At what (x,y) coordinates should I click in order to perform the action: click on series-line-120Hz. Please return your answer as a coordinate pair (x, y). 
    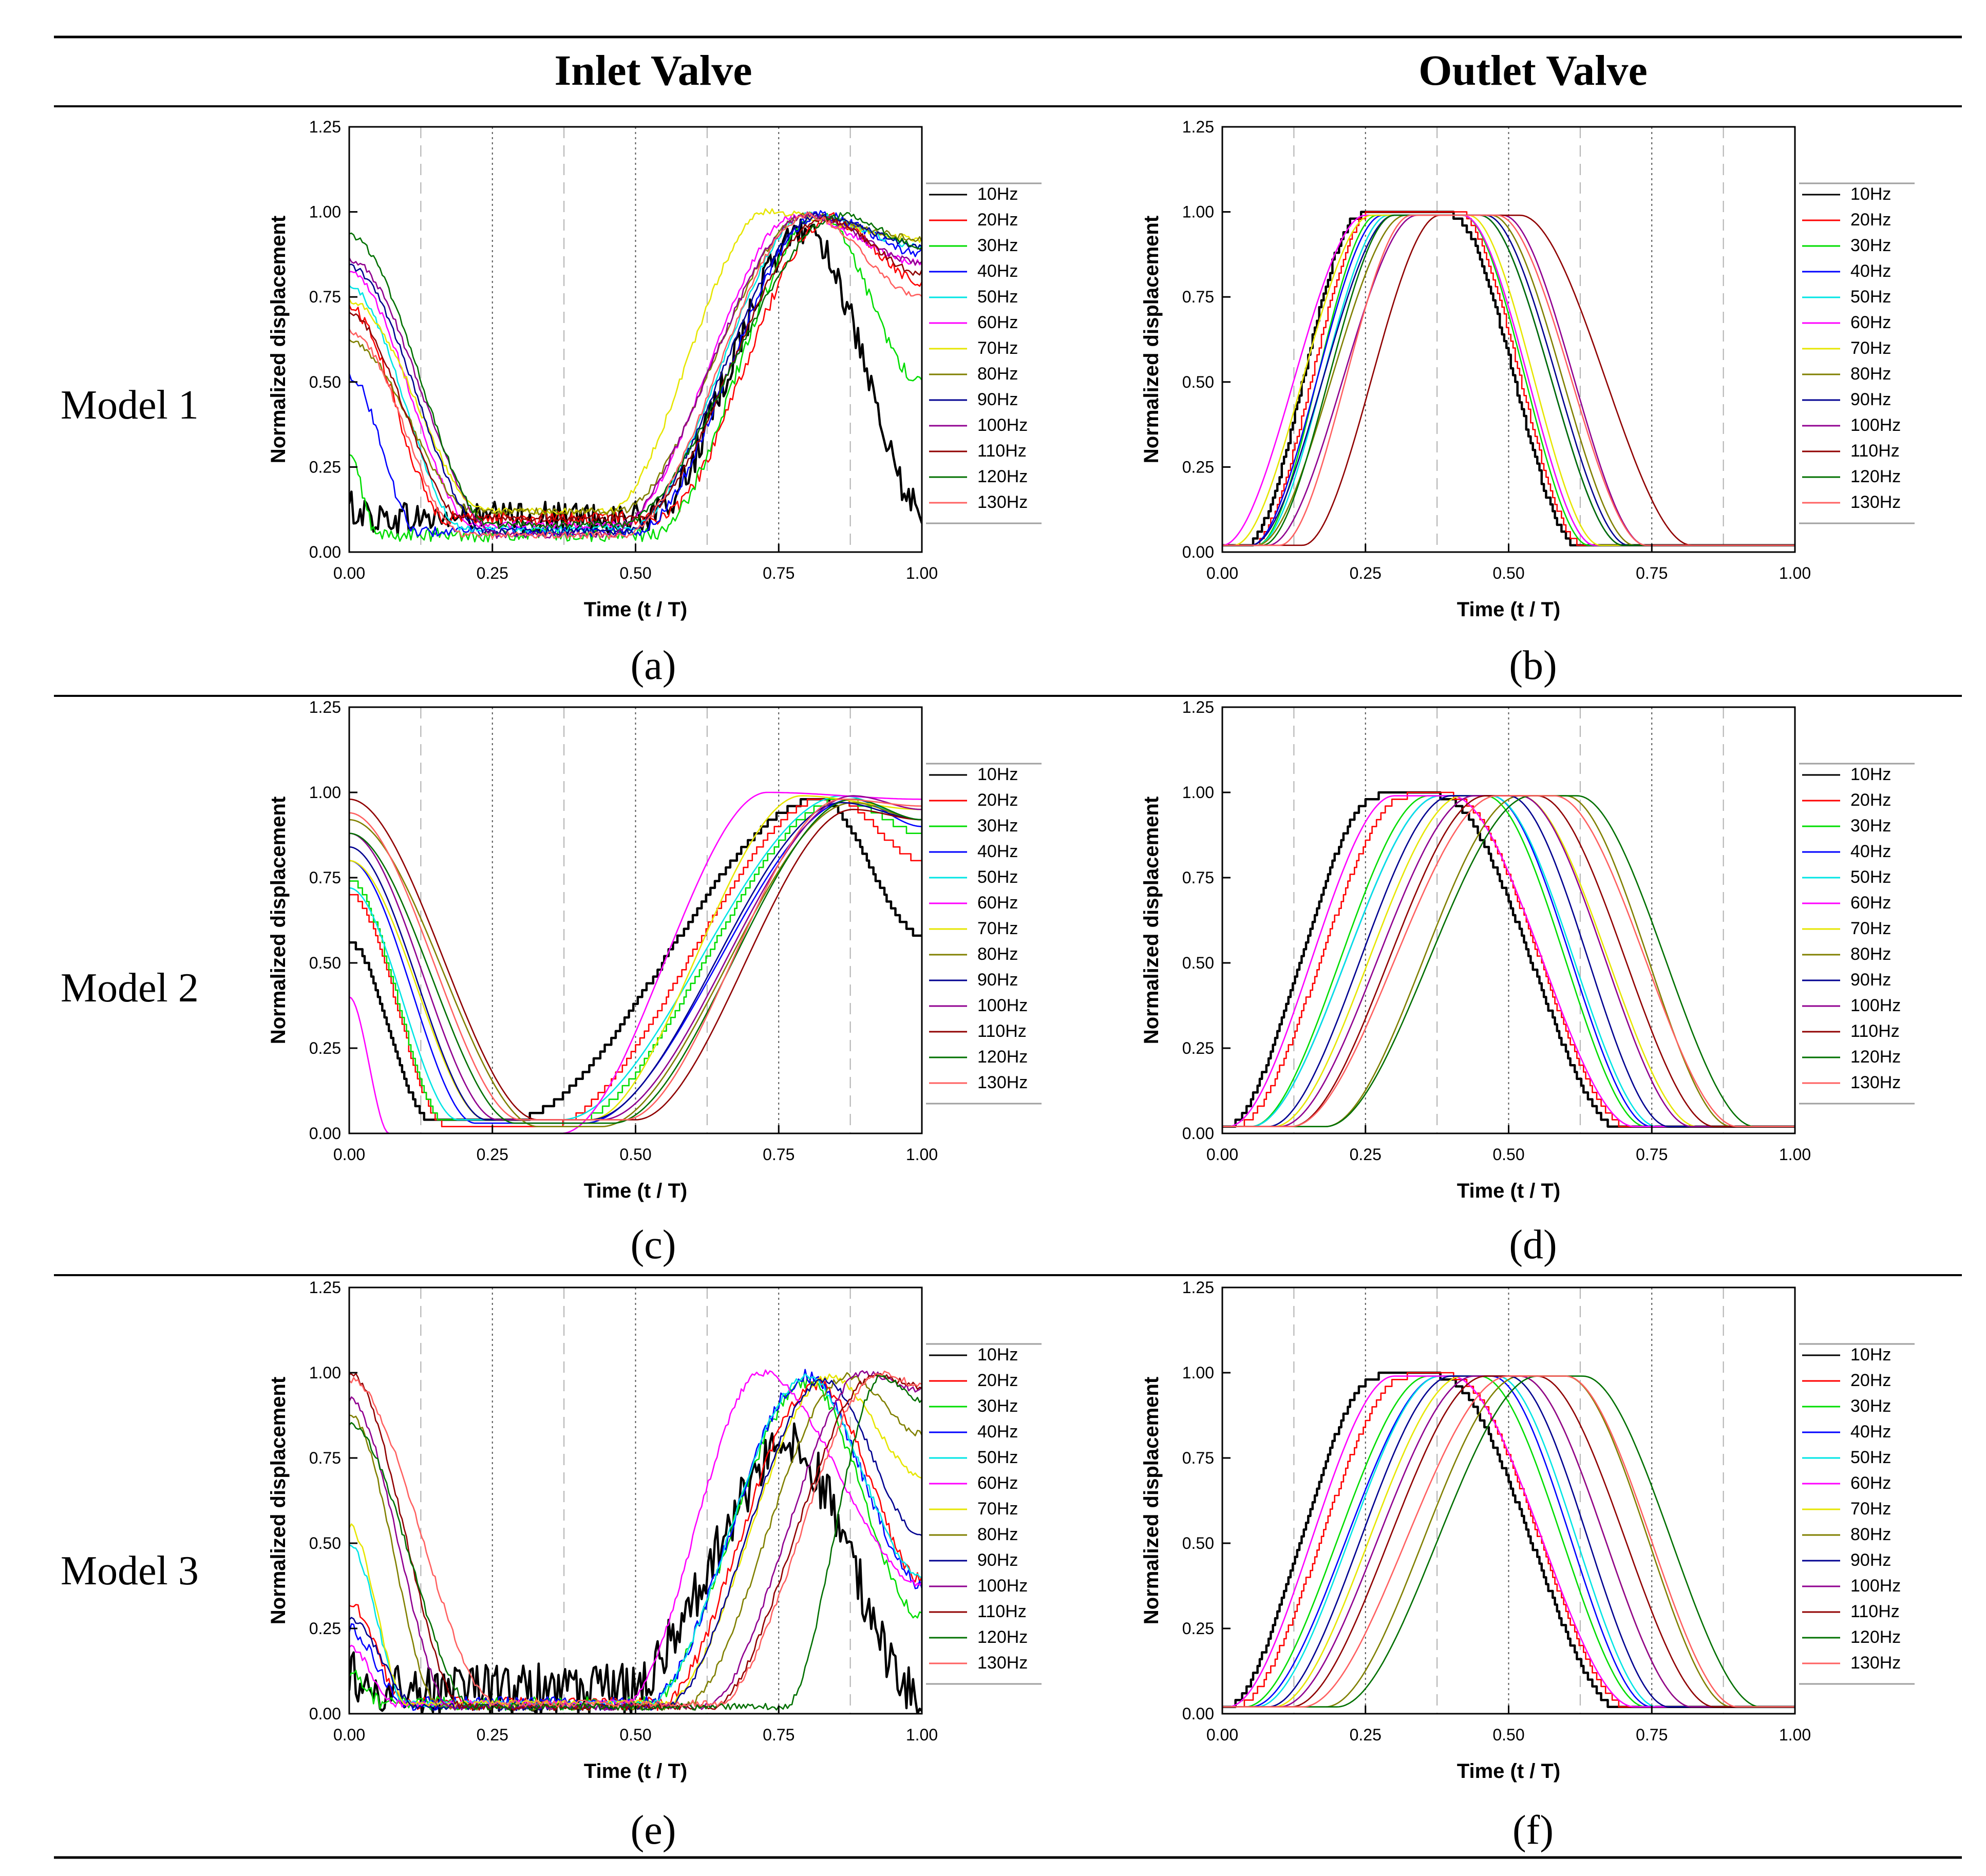
    Looking at the image, I should click on (636, 370).